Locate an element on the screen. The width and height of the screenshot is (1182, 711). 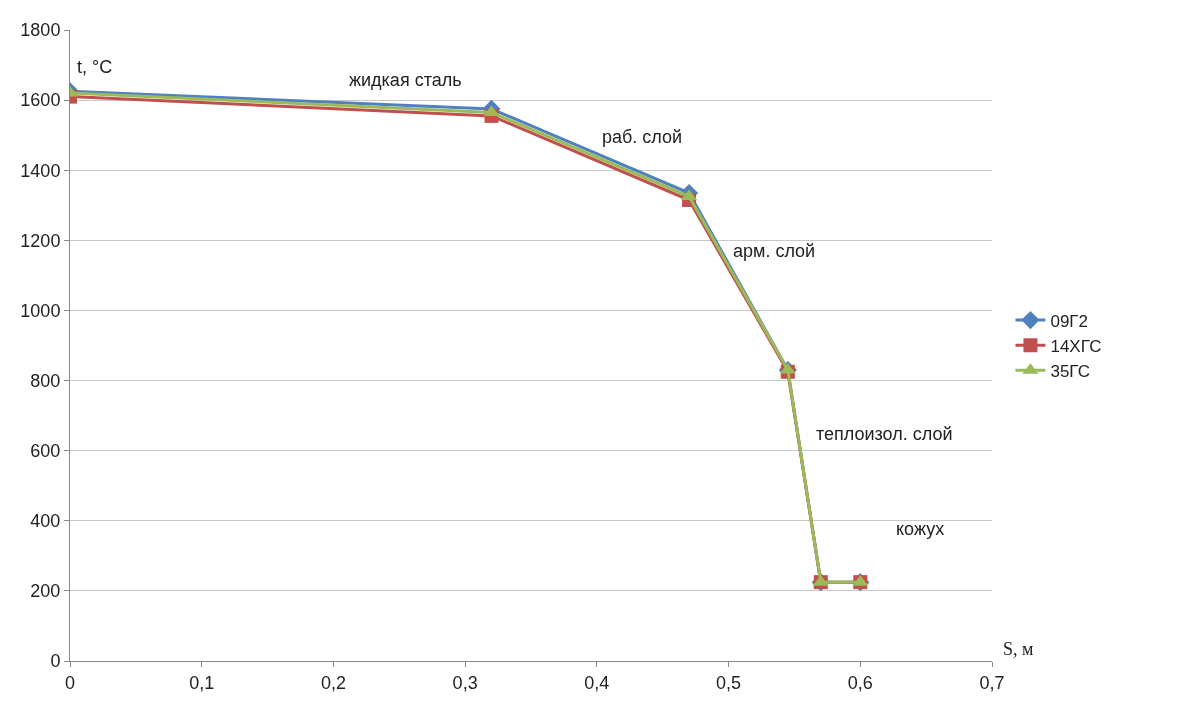
annotation: кожух is located at coordinates (920, 529).